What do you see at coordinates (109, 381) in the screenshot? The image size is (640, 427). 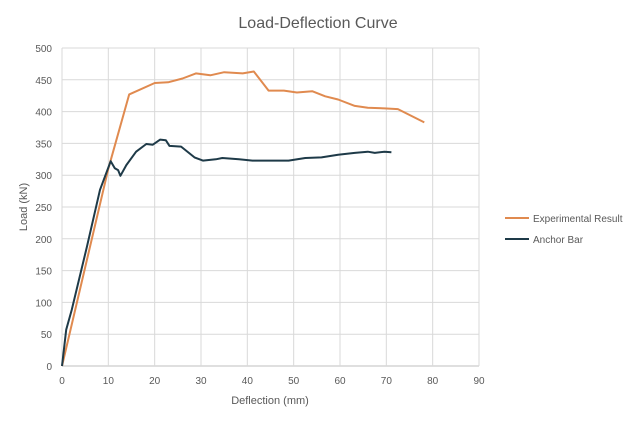 I see `x-tick-label: 10` at bounding box center [109, 381].